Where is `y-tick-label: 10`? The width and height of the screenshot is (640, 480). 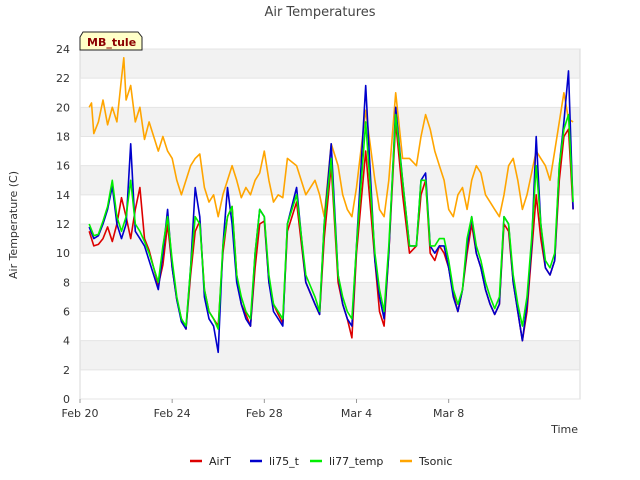 y-tick-label: 10 is located at coordinates (63, 253).